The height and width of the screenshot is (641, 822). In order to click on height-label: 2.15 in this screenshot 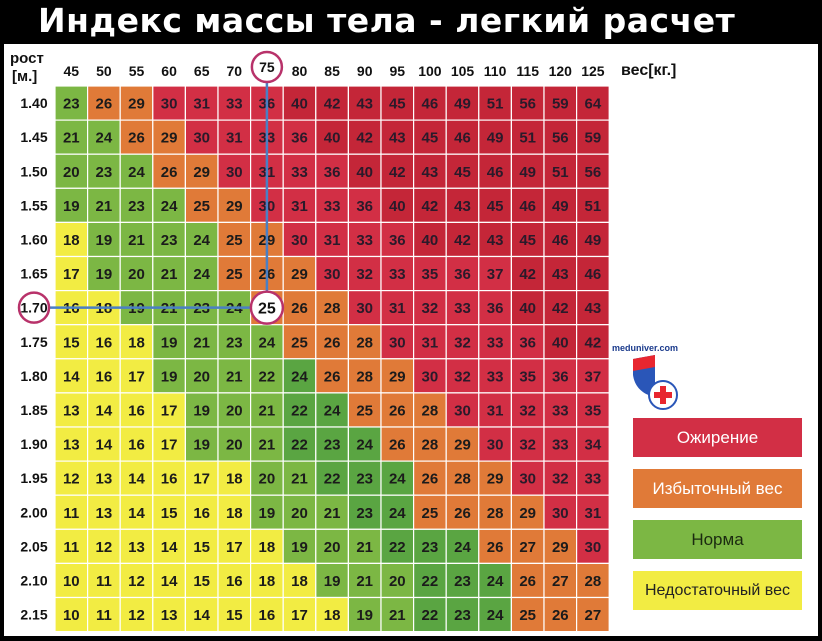, I will do `click(33, 615)`.